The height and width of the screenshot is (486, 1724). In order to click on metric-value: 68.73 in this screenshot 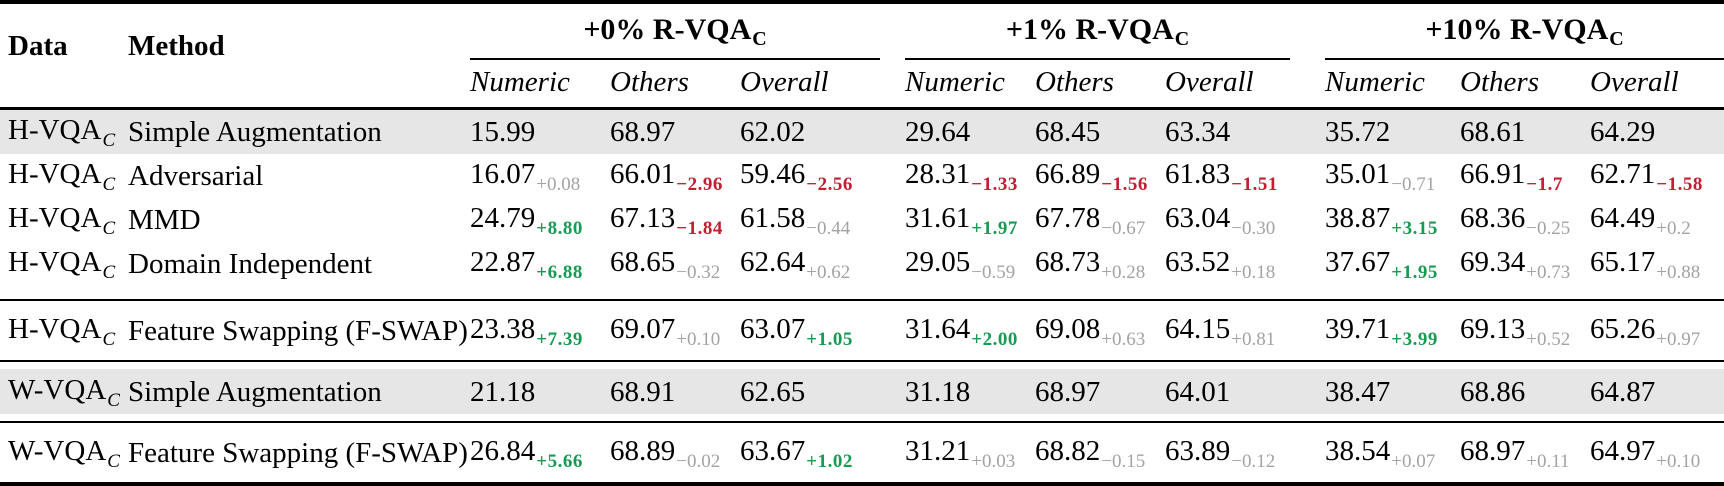, I will do `click(1068, 262)`.